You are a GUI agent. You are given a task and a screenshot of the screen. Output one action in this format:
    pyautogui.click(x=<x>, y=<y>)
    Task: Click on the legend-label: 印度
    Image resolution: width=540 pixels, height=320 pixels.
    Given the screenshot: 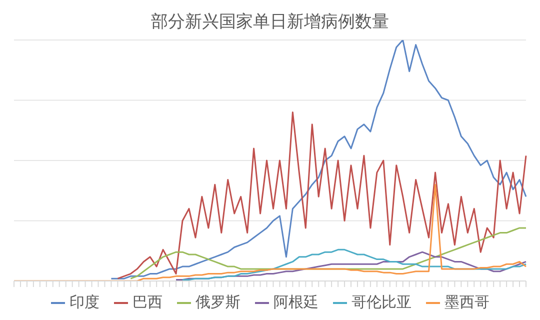 What is the action you would take?
    pyautogui.click(x=85, y=302)
    